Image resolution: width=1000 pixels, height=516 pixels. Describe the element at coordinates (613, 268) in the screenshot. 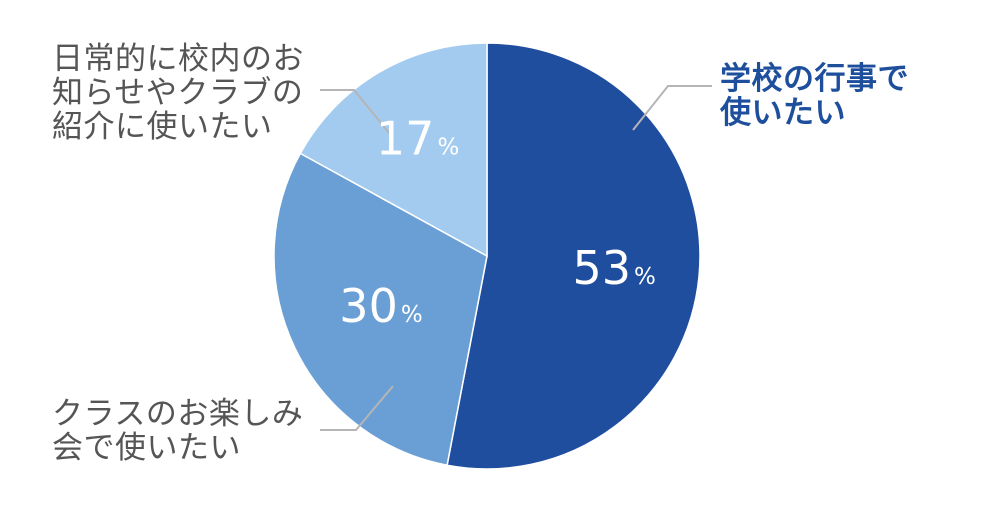

I see `percent-label-school-events: 53%` at that location.